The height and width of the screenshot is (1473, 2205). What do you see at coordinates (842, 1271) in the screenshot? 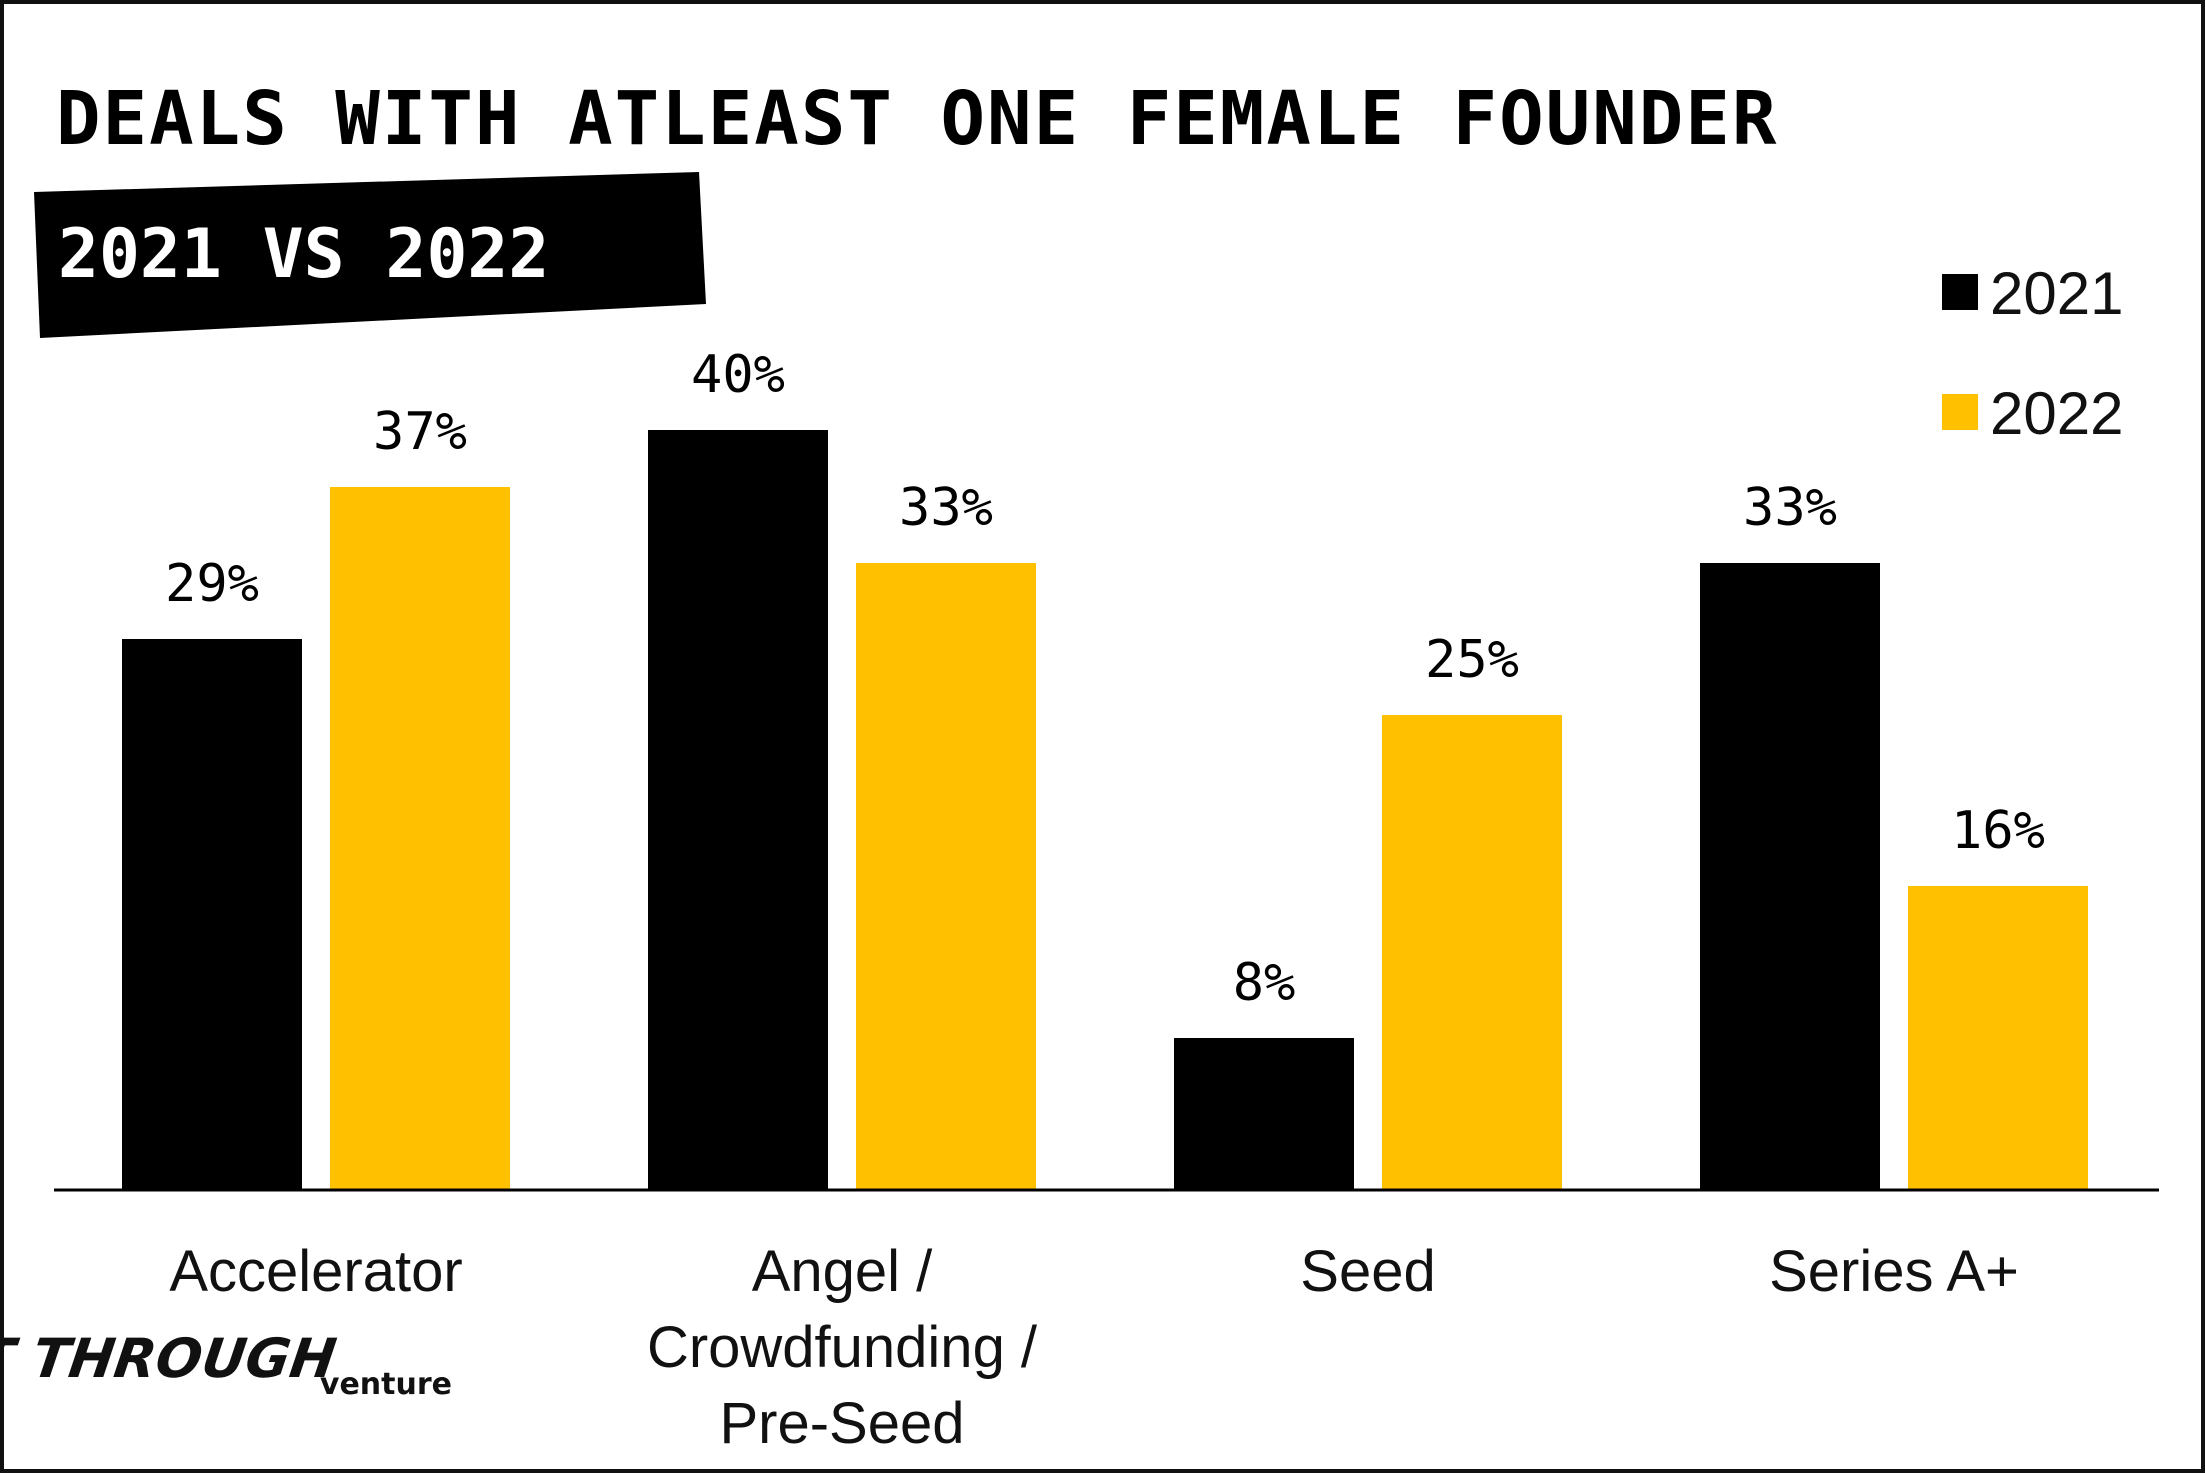
I see `category-label-1-0: Angel /` at bounding box center [842, 1271].